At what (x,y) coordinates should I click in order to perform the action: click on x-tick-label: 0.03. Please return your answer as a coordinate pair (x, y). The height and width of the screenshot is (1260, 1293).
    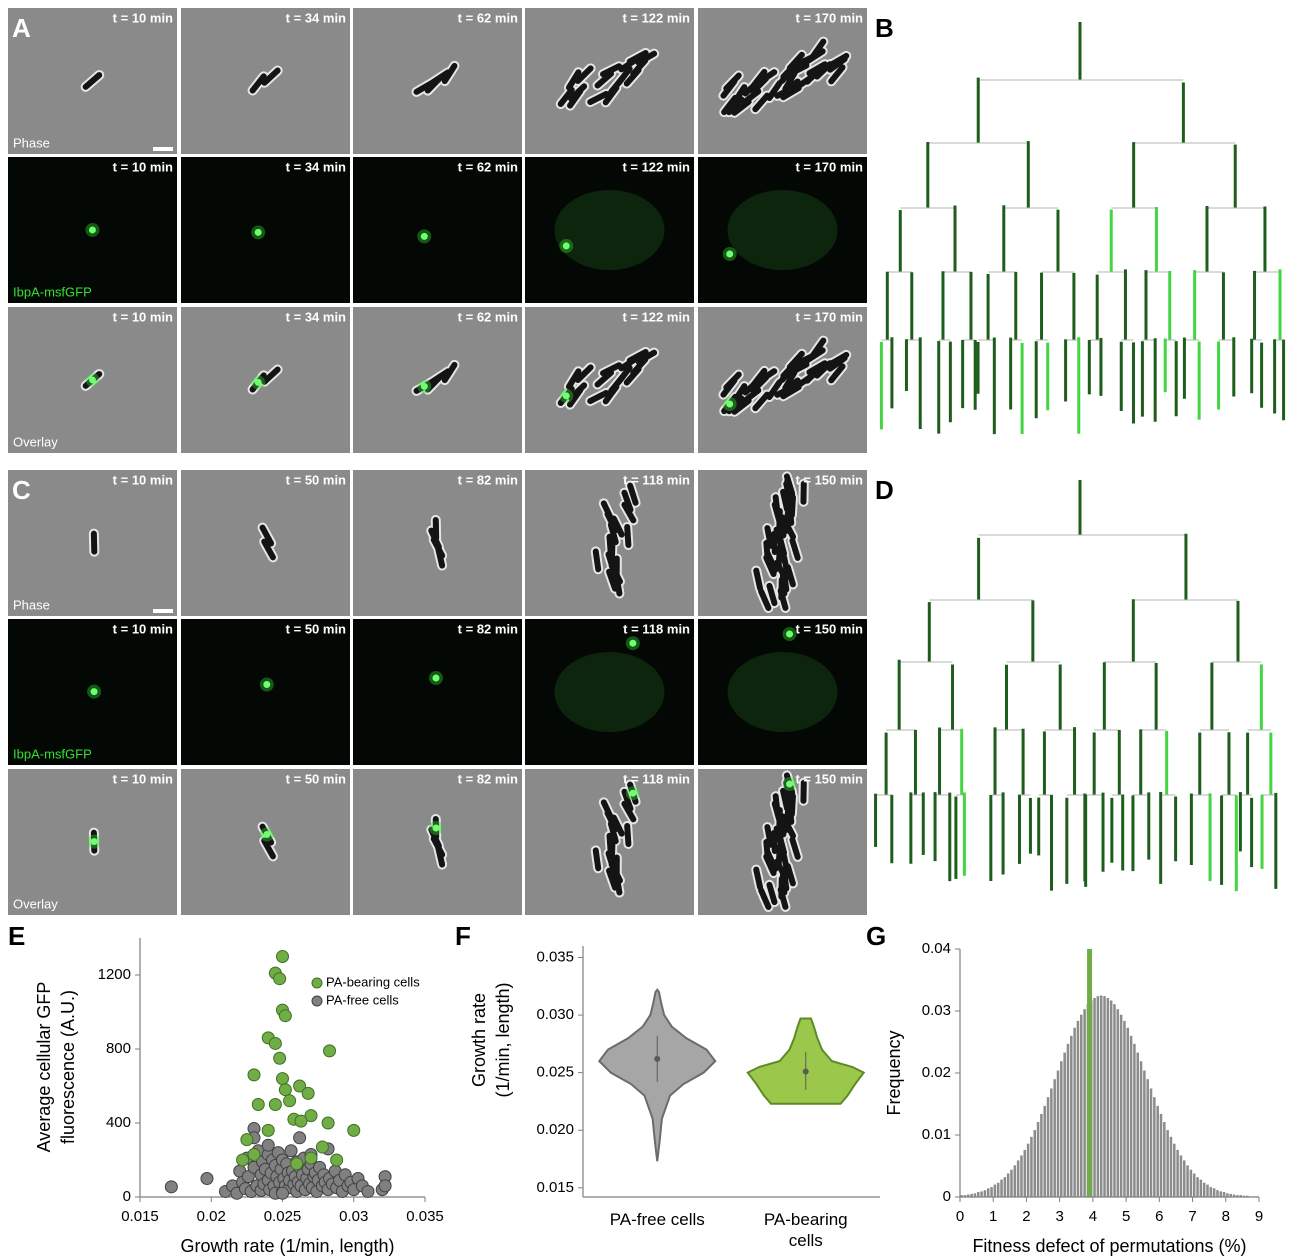
    Looking at the image, I should click on (353, 1216).